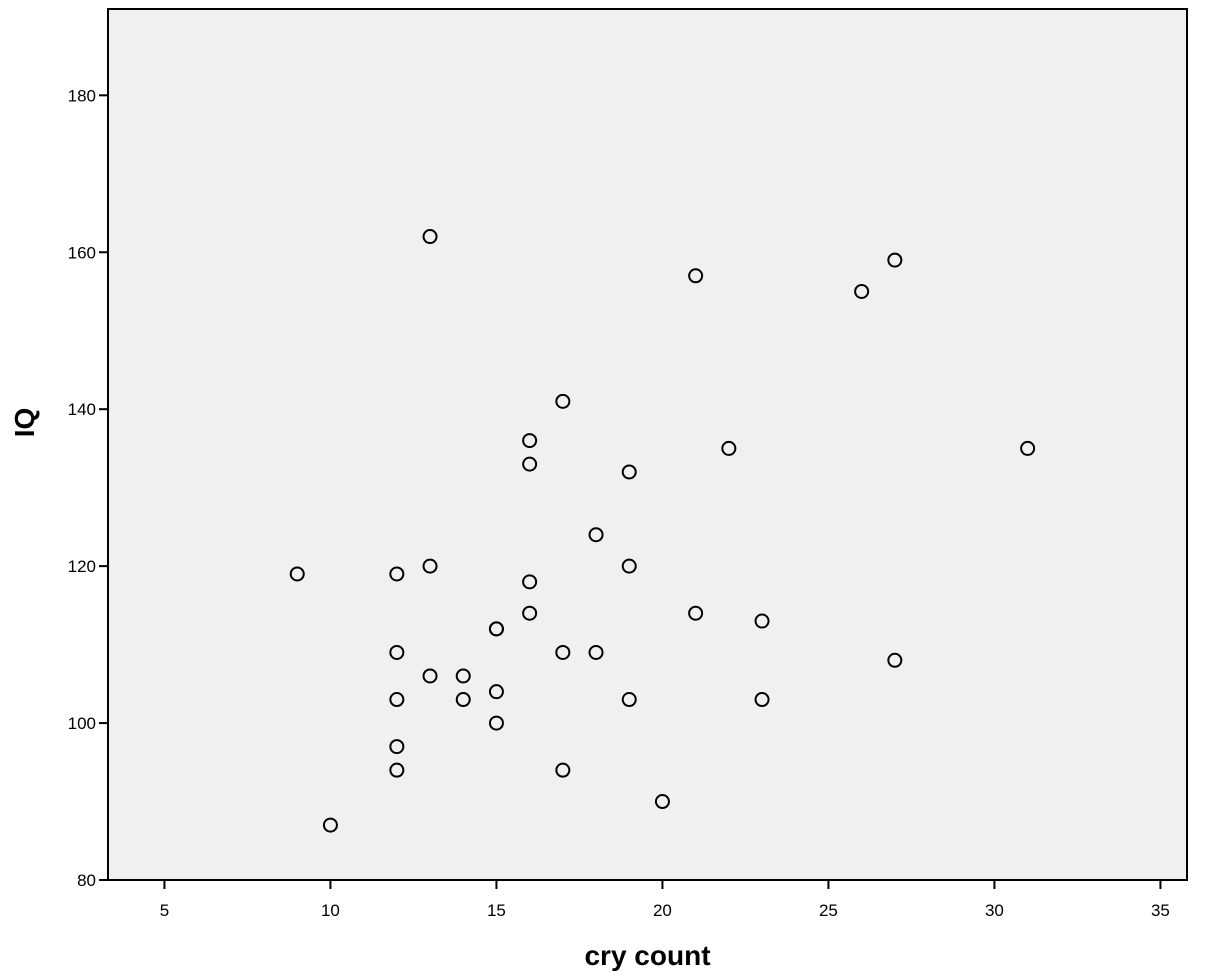 This screenshot has width=1217, height=978. What do you see at coordinates (82, 409) in the screenshot?
I see `y-tick-label: 140` at bounding box center [82, 409].